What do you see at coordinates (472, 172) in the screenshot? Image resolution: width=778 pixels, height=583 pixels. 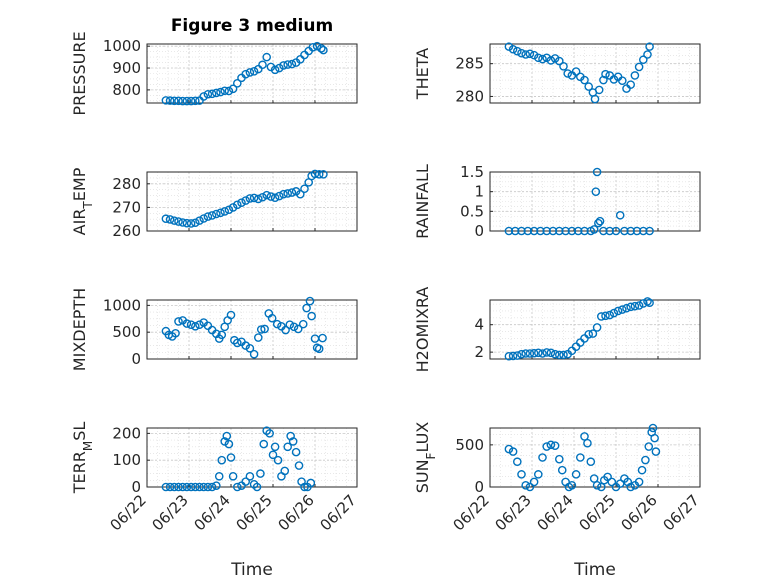 I see `y-tick-label: 1.5` at bounding box center [472, 172].